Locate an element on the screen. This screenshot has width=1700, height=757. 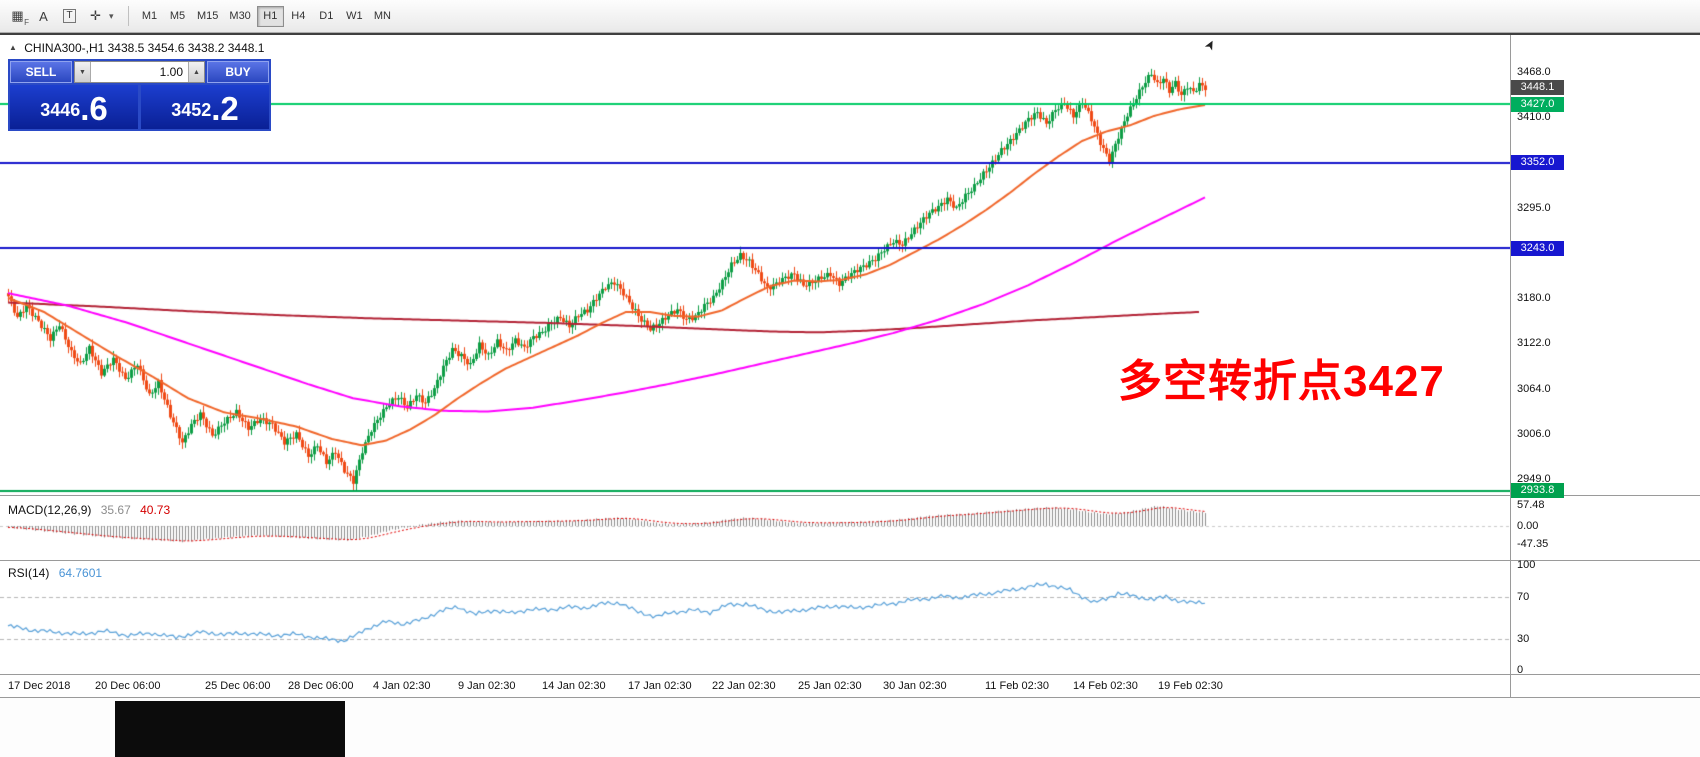
rsi-value: 64.7601 is located at coordinates (80, 573).